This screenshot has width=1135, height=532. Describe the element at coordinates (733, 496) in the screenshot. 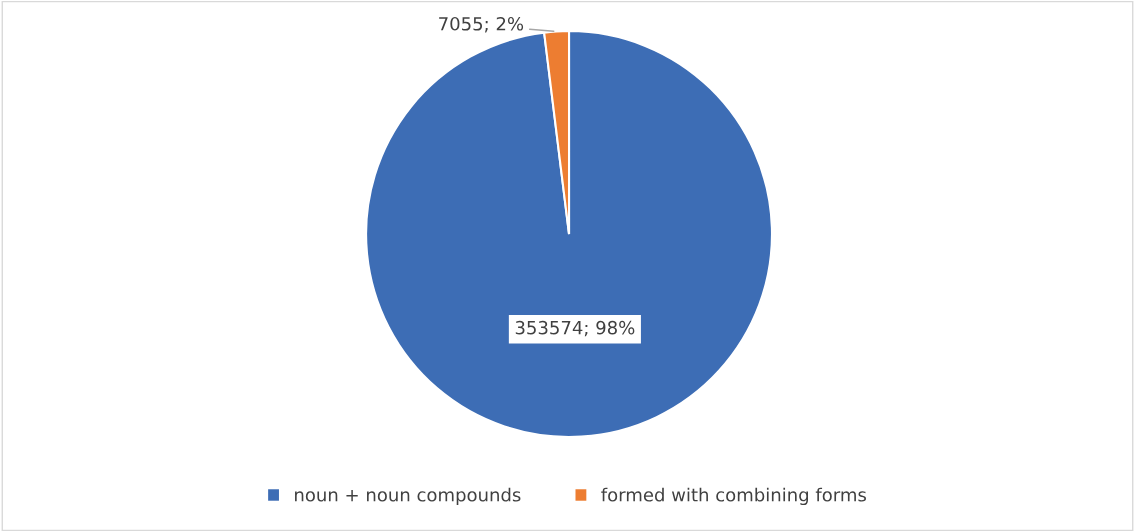

I see `legend-label: formed with combining forms` at that location.